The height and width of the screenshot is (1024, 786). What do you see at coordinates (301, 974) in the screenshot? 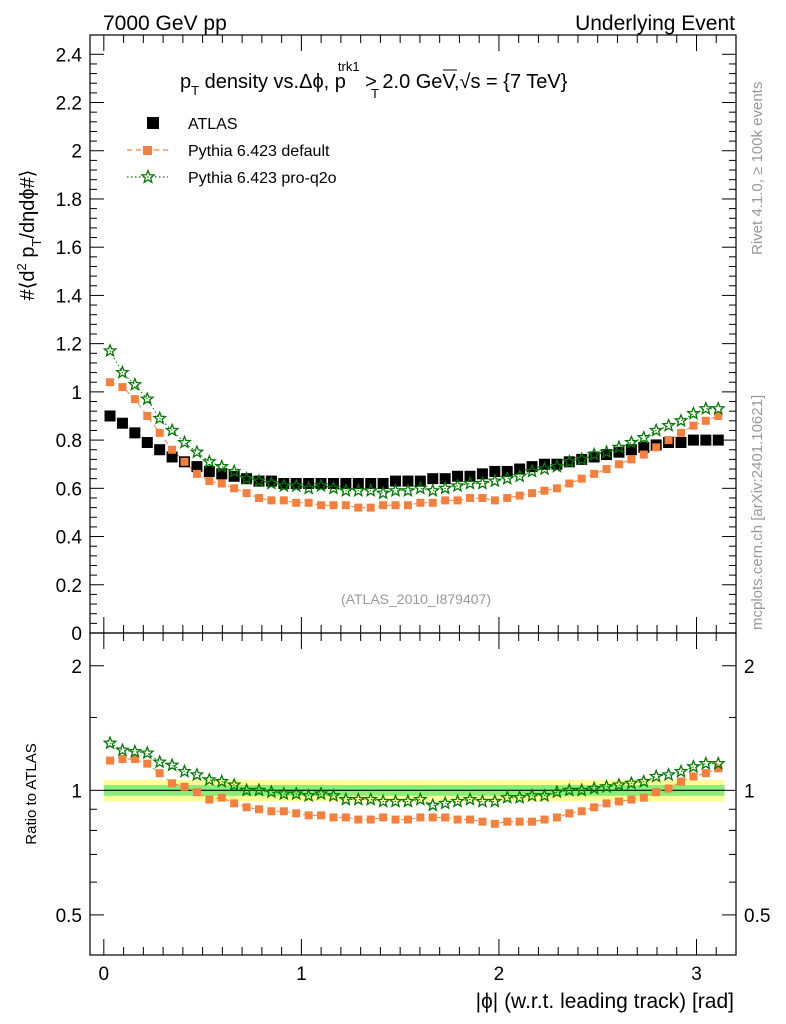
I see `ratio-xtick-label: 1` at bounding box center [301, 974].